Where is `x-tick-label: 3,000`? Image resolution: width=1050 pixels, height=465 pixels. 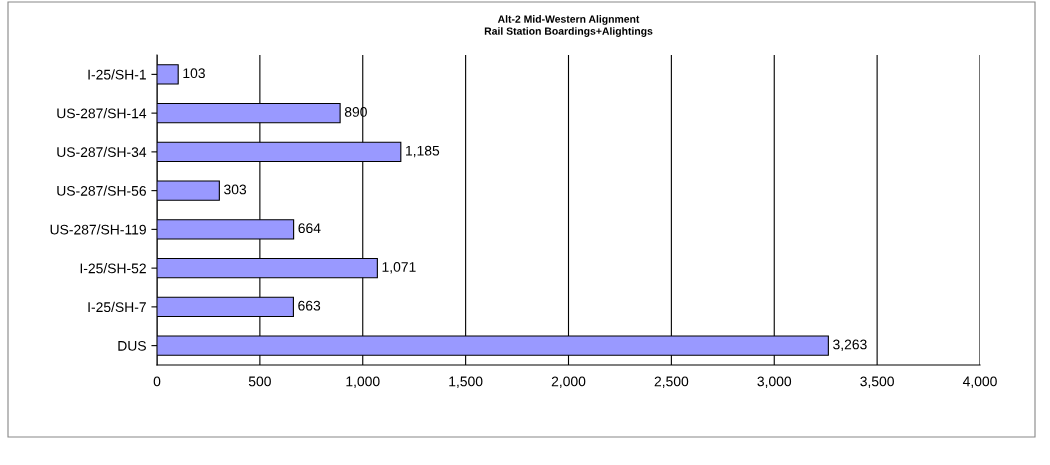
x-tick-label: 3,000 is located at coordinates (774, 382).